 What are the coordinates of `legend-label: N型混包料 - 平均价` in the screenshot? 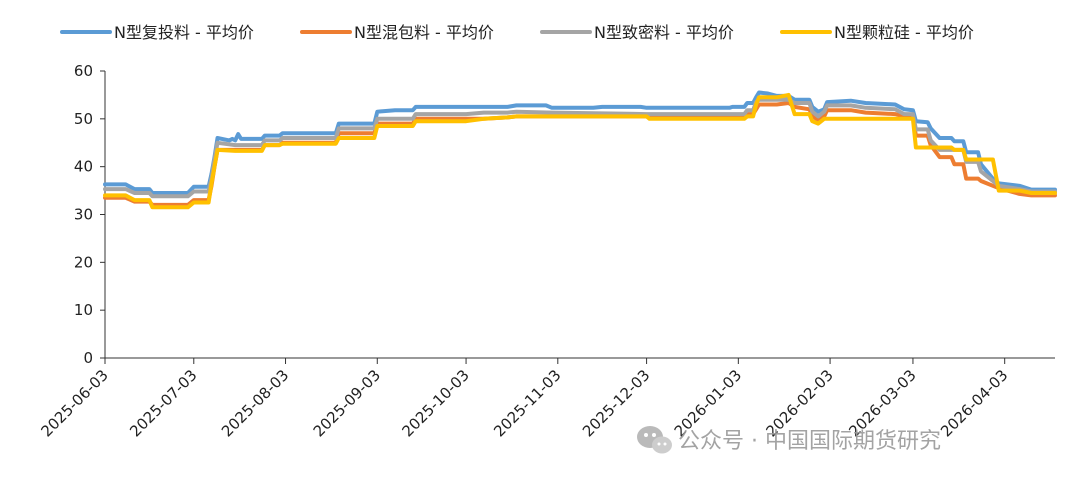 It's located at (424, 32).